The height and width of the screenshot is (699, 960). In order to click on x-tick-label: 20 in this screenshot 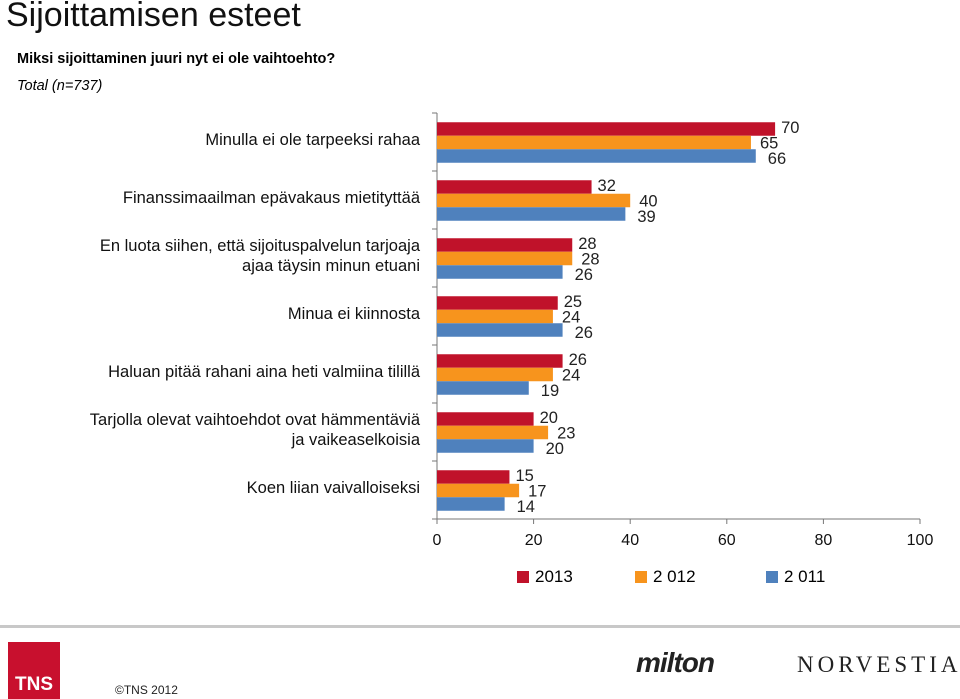, I will do `click(534, 540)`.